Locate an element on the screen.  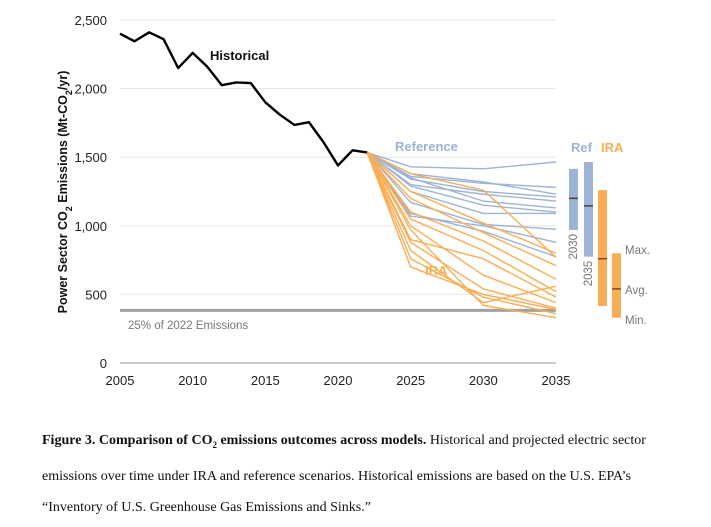
range-bar-year-label: 2030 is located at coordinates (574, 247).